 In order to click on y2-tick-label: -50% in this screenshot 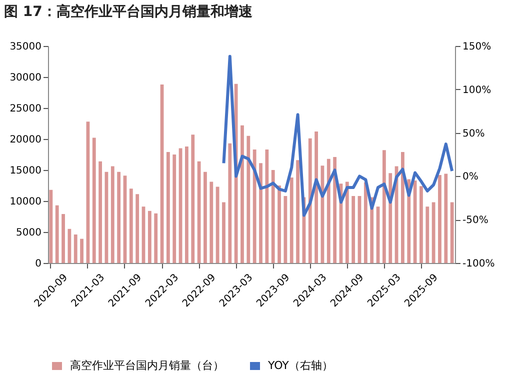, I will do `click(475, 220)`.